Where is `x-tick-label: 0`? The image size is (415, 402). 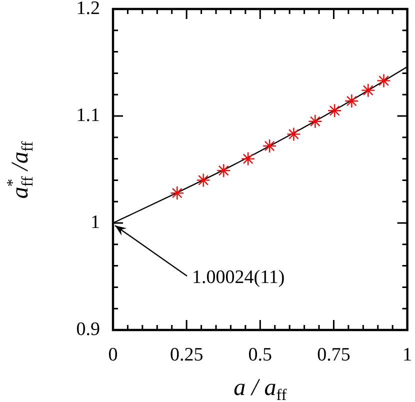 x-tick-label: 0 is located at coordinates (113, 355).